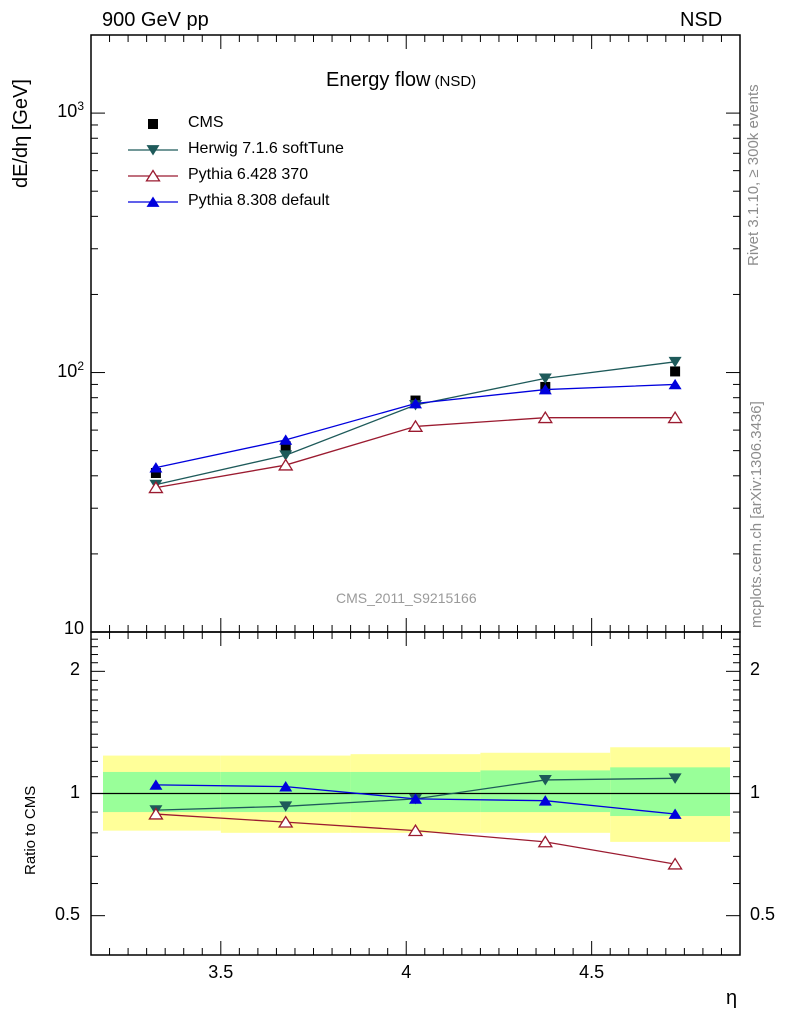 The image size is (786, 1024). Describe the element at coordinates (73, 628) in the screenshot. I see `main-y-tick-label: 10` at that location.